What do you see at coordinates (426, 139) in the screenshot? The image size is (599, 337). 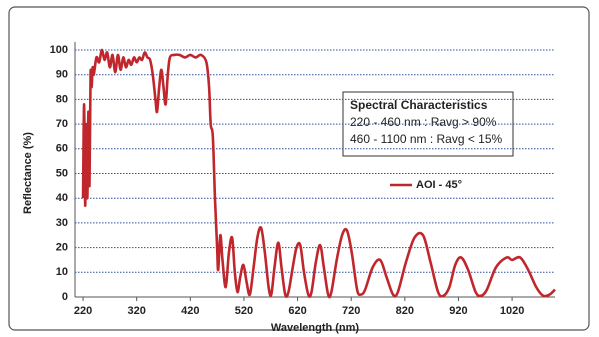 I see `annotation: 460 - 1100 nm : Ravg < 15%` at bounding box center [426, 139].